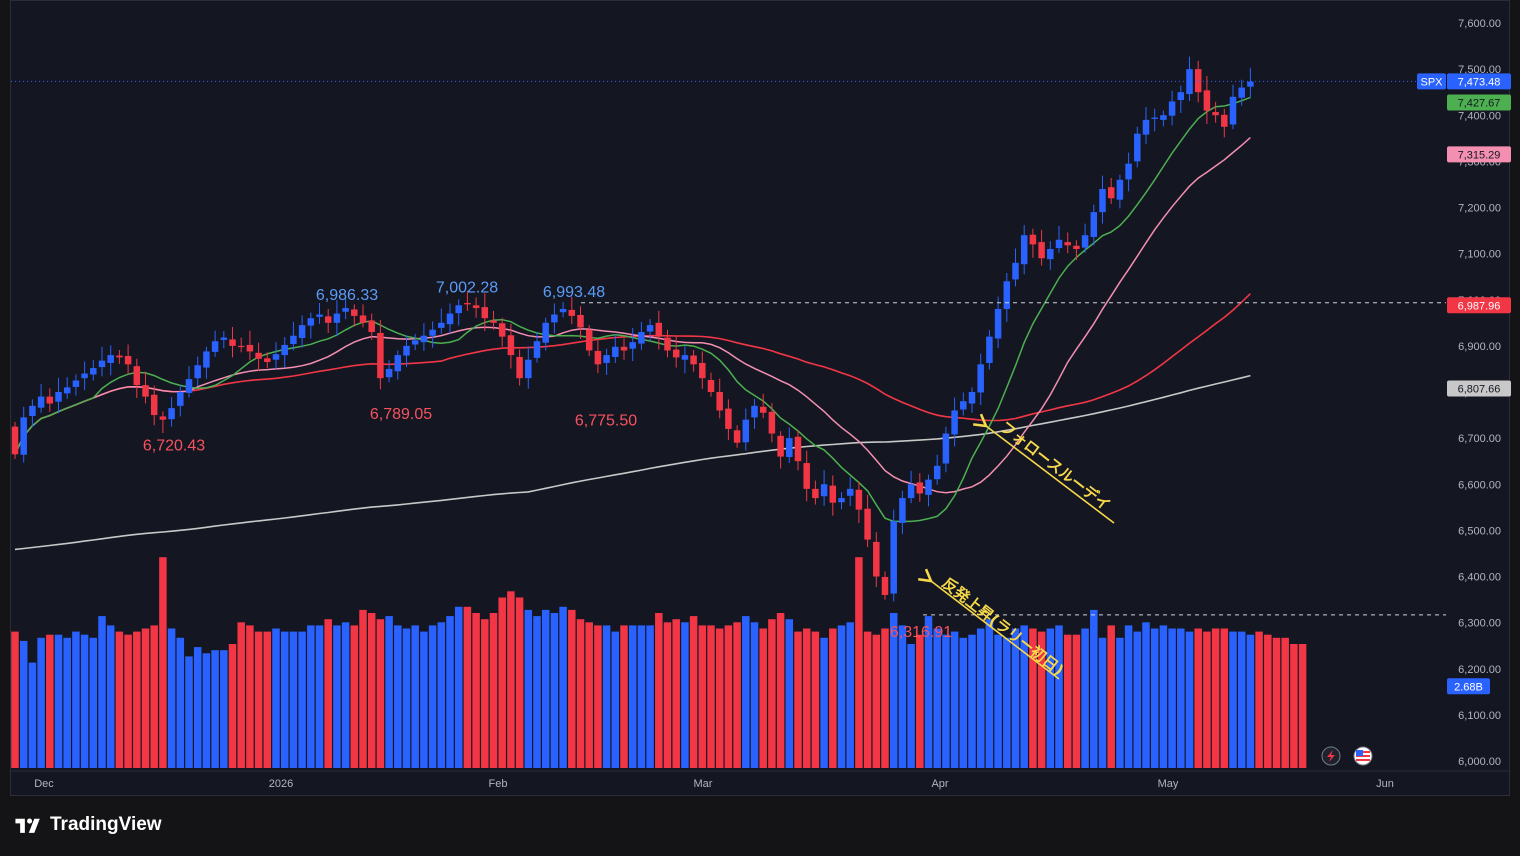 This screenshot has width=1520, height=856. I want to click on y-tick-label: 6,200.00, so click(1479, 670).